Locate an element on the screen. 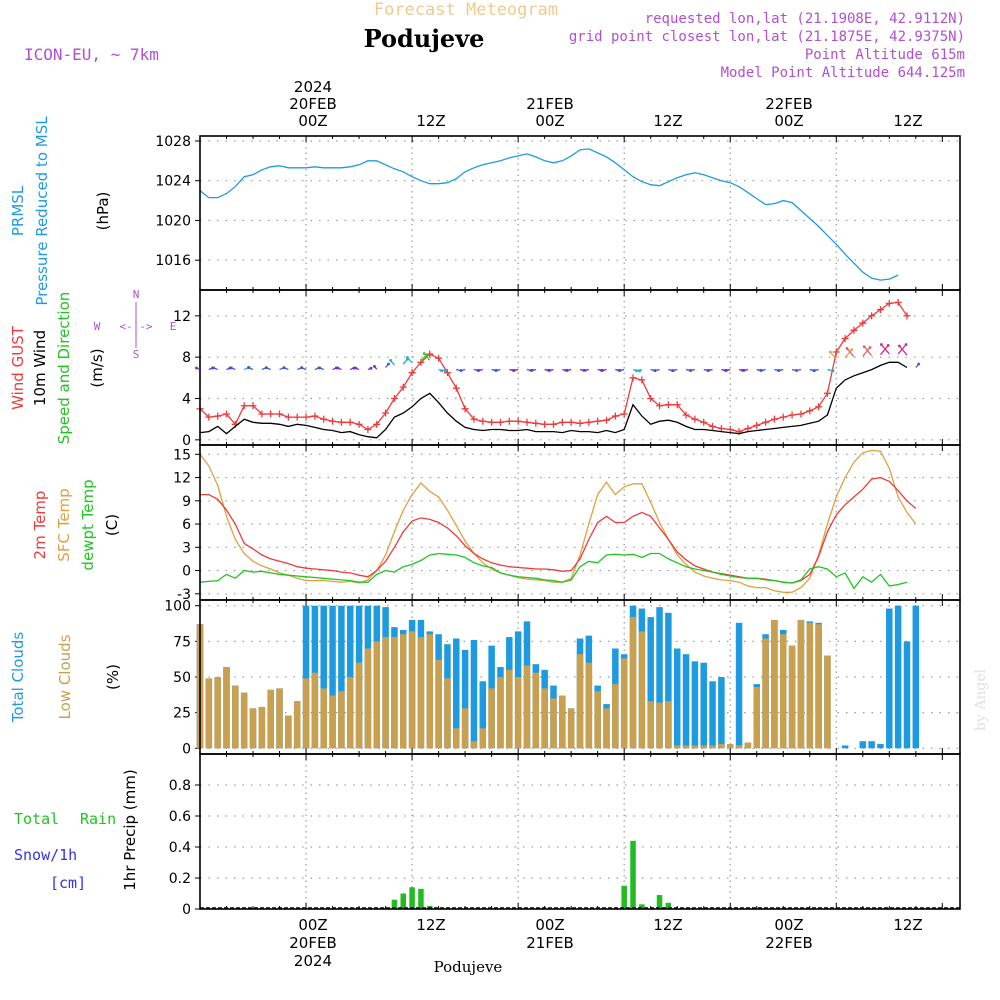 The height and width of the screenshot is (1000, 1000). bottom-label-line2: 22FEB is located at coordinates (788, 943).